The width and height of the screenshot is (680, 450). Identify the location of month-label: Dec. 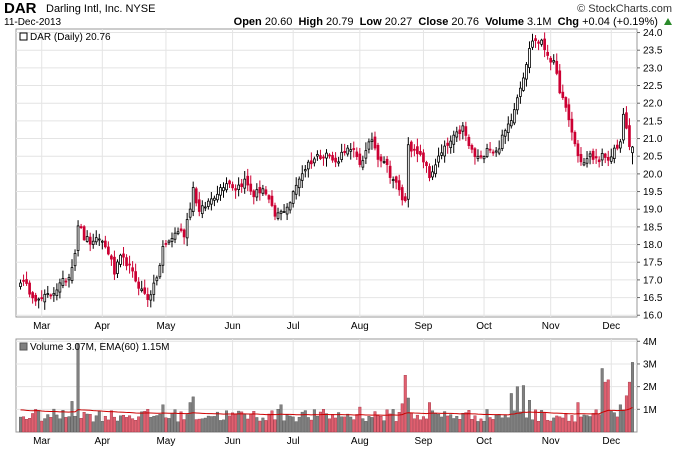
(611, 441).